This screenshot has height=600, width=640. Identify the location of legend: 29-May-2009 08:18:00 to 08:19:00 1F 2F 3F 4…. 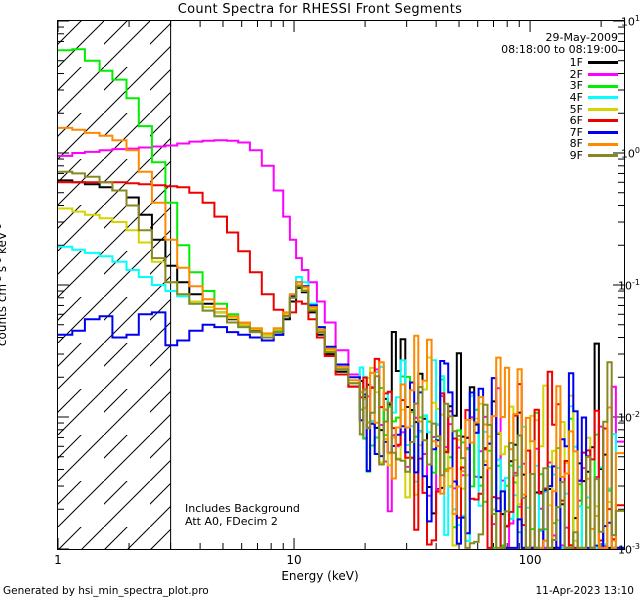
(559, 97).